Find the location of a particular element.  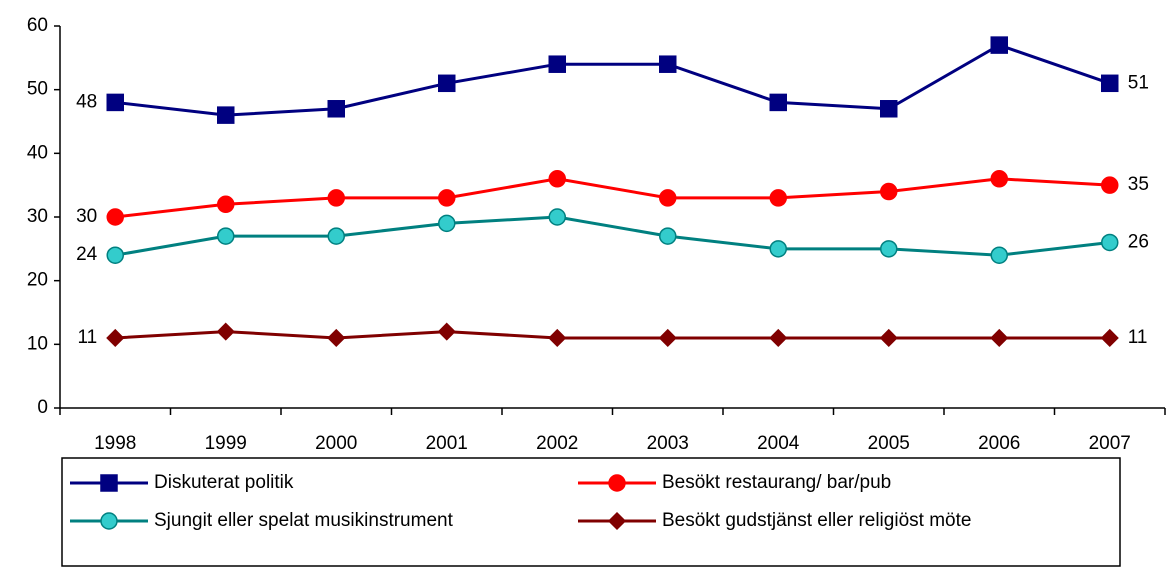

legend-label: Sjungit eller spelat musikinstrument is located at coordinates (304, 520).